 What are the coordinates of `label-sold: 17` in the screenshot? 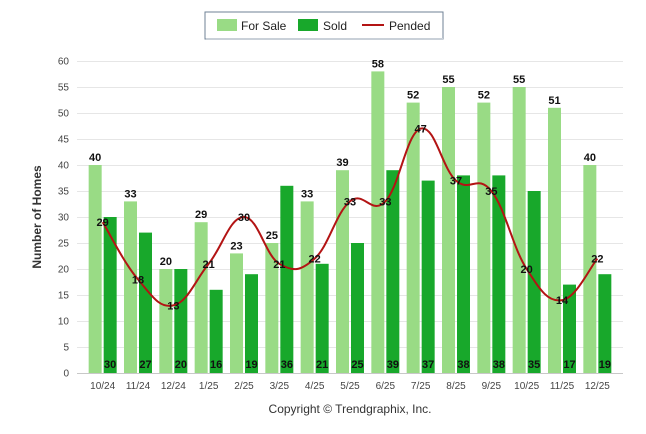 It's located at (569, 365).